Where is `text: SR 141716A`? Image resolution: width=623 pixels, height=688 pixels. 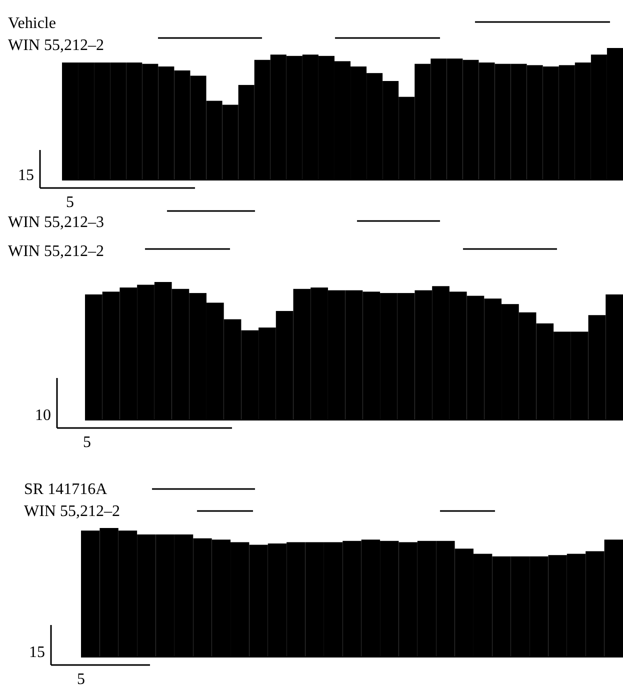 text: SR 141716A is located at coordinates (66, 489).